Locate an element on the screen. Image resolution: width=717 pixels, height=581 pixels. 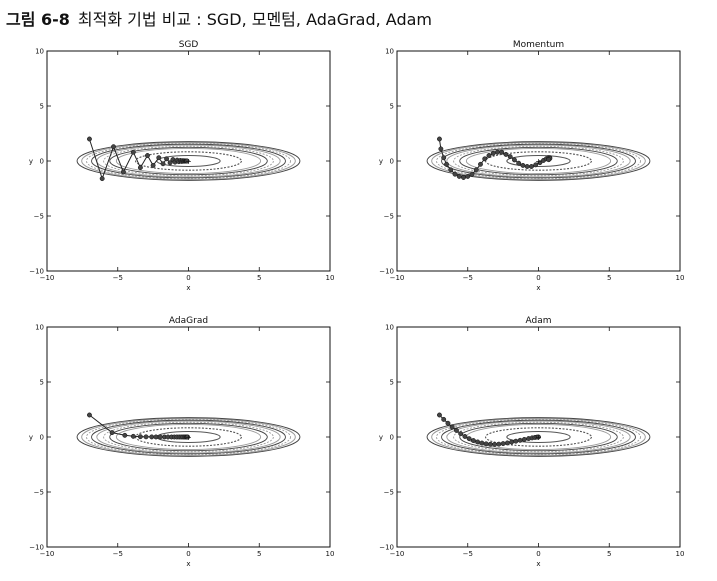
figure-label: 그림 6-8 is located at coordinates (38, 19).